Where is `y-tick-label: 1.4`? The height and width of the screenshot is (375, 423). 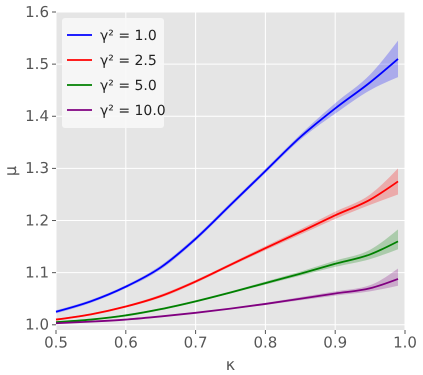 y-tick-label: 1.4 is located at coordinates (37, 116).